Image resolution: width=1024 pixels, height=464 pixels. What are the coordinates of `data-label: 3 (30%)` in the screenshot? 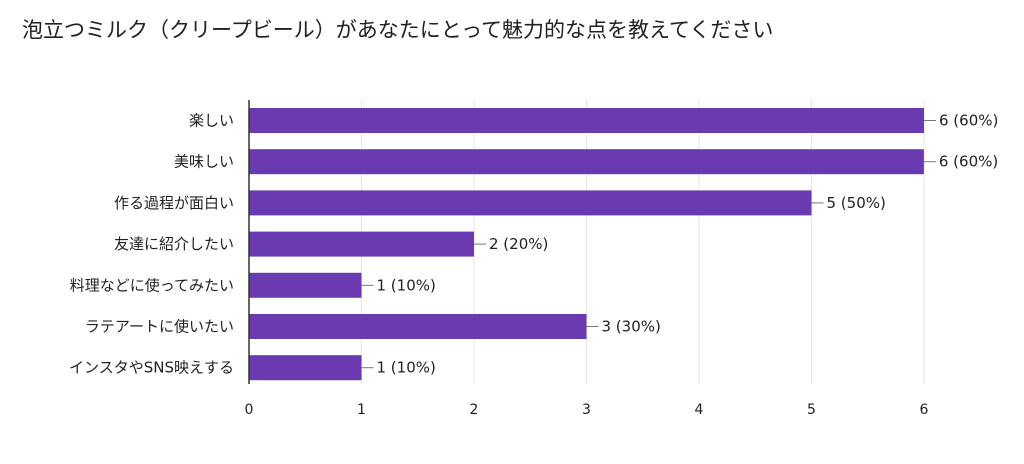 It's located at (631, 327).